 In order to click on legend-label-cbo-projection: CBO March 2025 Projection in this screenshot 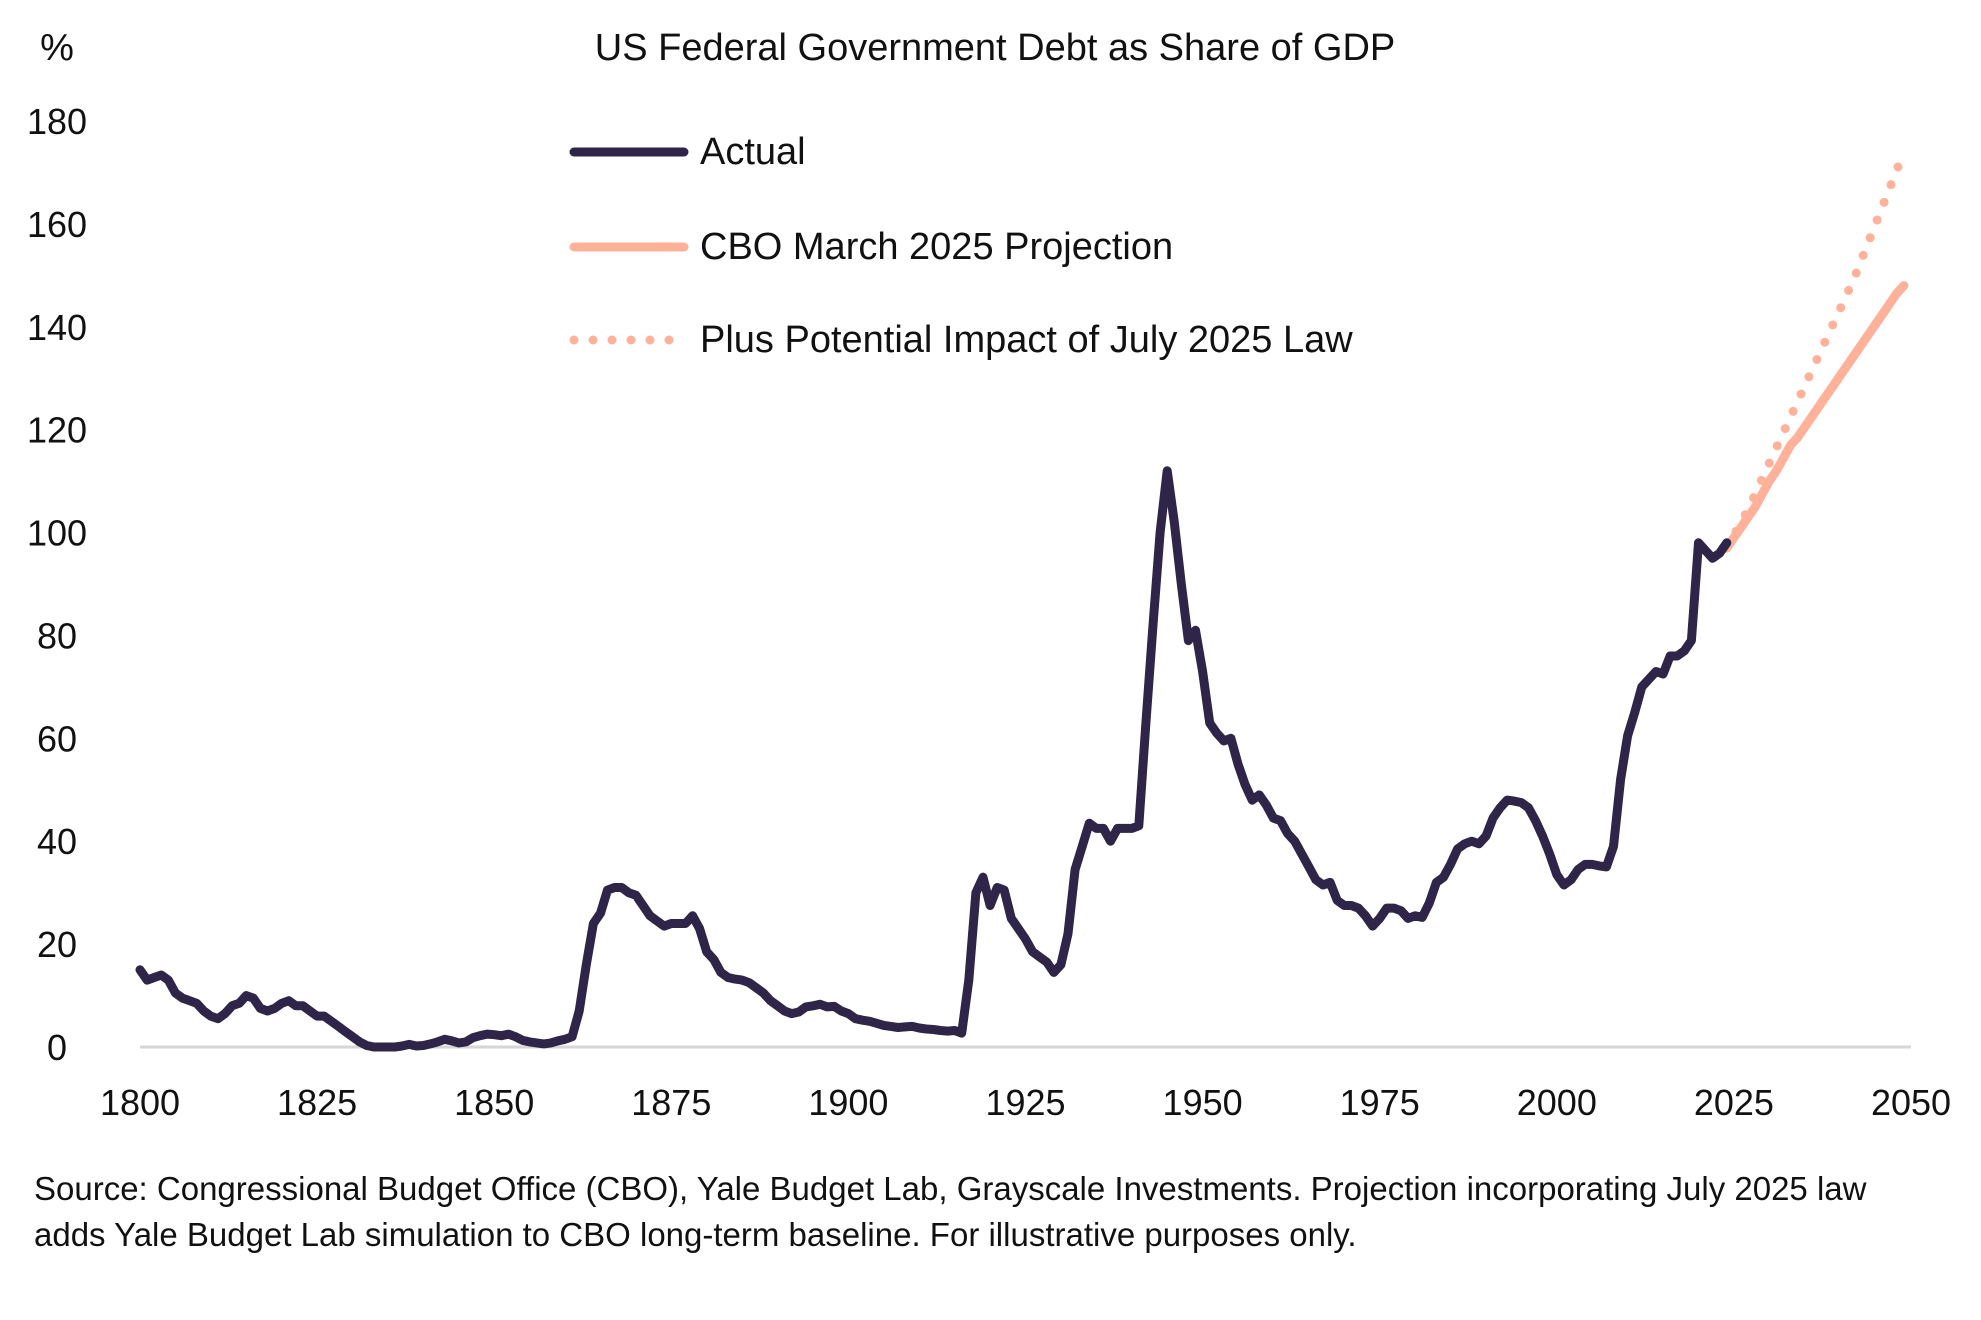, I will do `click(936, 247)`.